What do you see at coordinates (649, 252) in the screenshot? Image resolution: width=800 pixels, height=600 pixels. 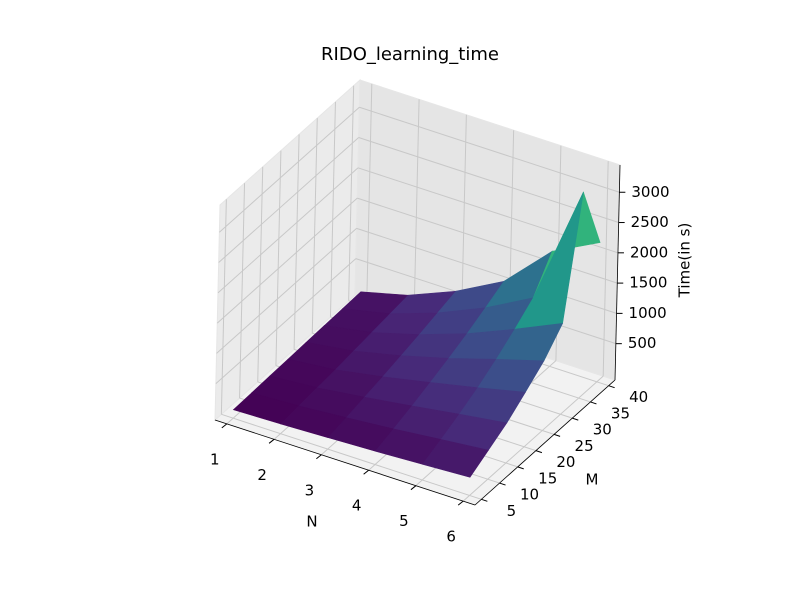 I see `z-tick-label: 2000` at bounding box center [649, 252].